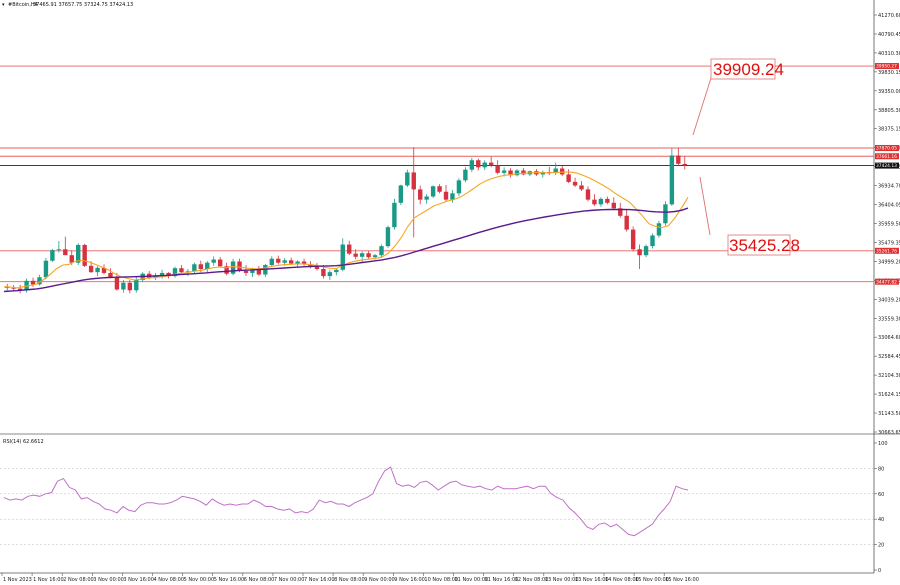 This screenshot has width=900, height=585. What do you see at coordinates (889, 16) in the screenshot?
I see `price-tick-label: 41270.60` at bounding box center [889, 16].